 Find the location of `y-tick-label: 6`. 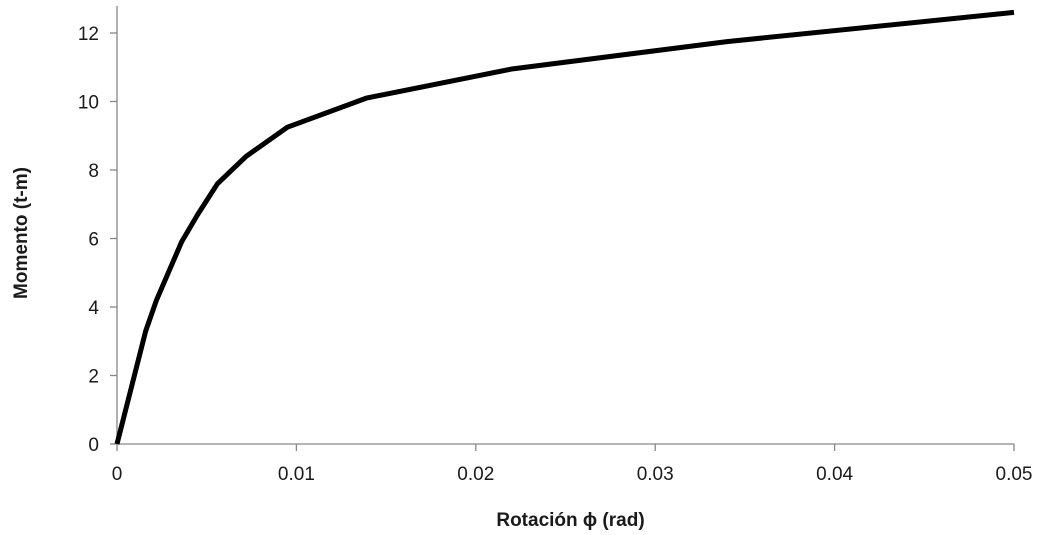

y-tick-label: 6 is located at coordinates (93, 240).